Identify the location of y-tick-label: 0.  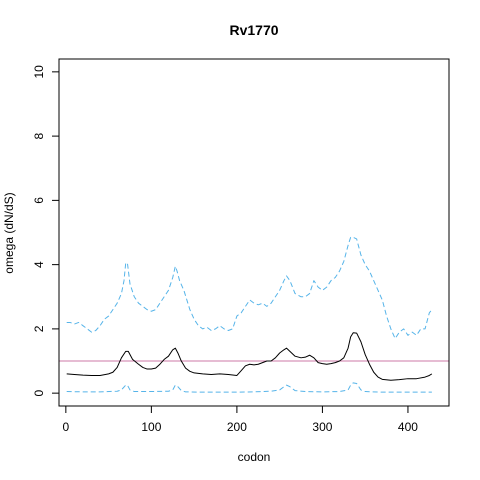
(39, 392).